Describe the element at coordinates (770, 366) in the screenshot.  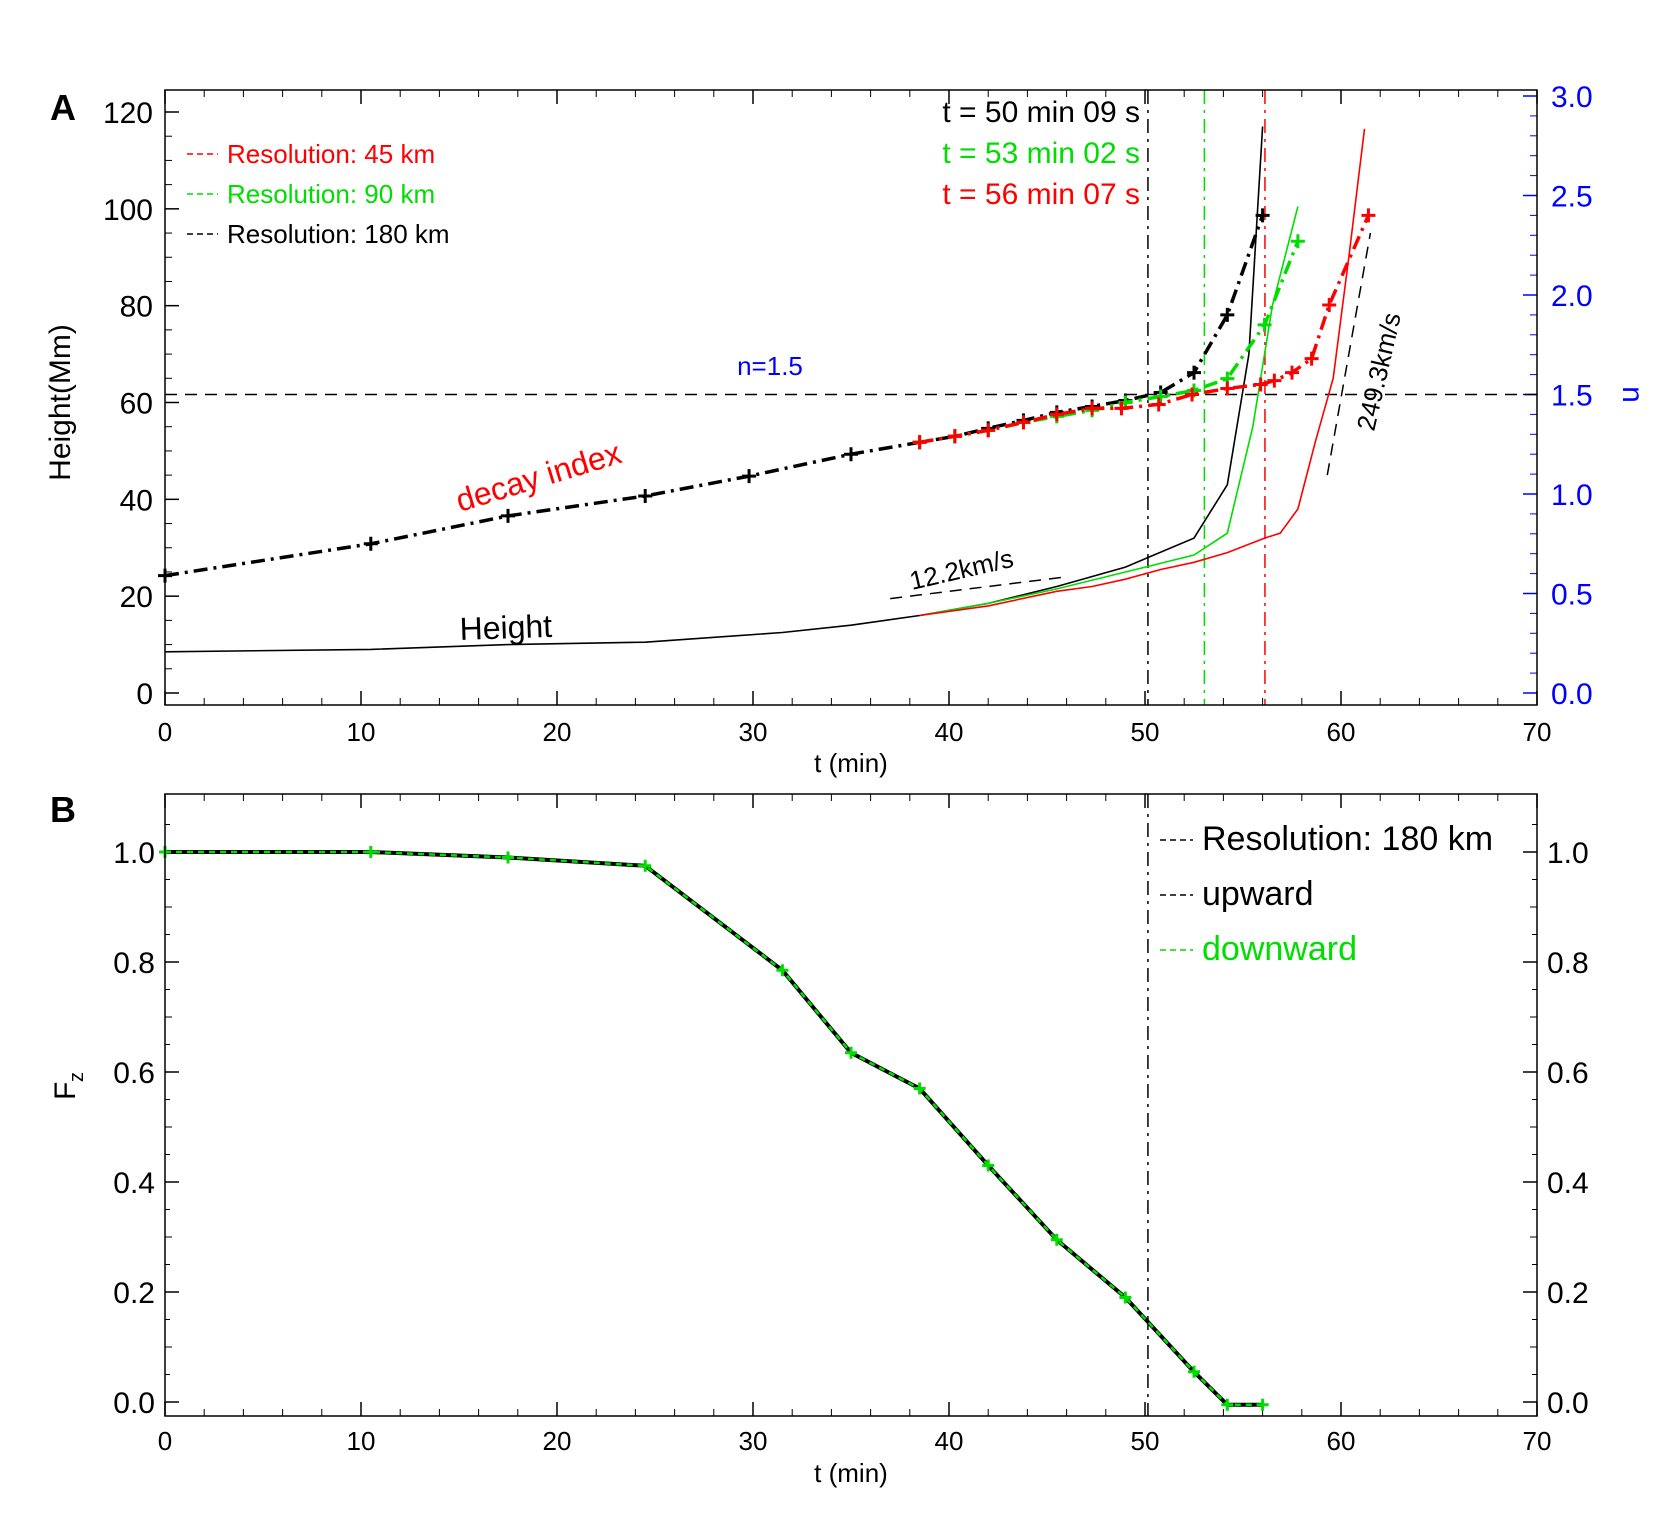
I see `hline-label: n=1.5` at that location.